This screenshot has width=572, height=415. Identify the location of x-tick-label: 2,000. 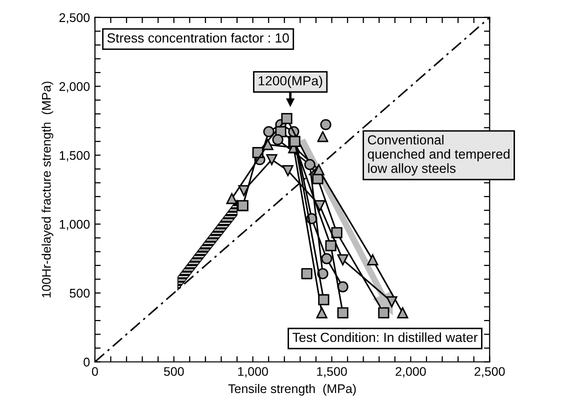
(411, 372).